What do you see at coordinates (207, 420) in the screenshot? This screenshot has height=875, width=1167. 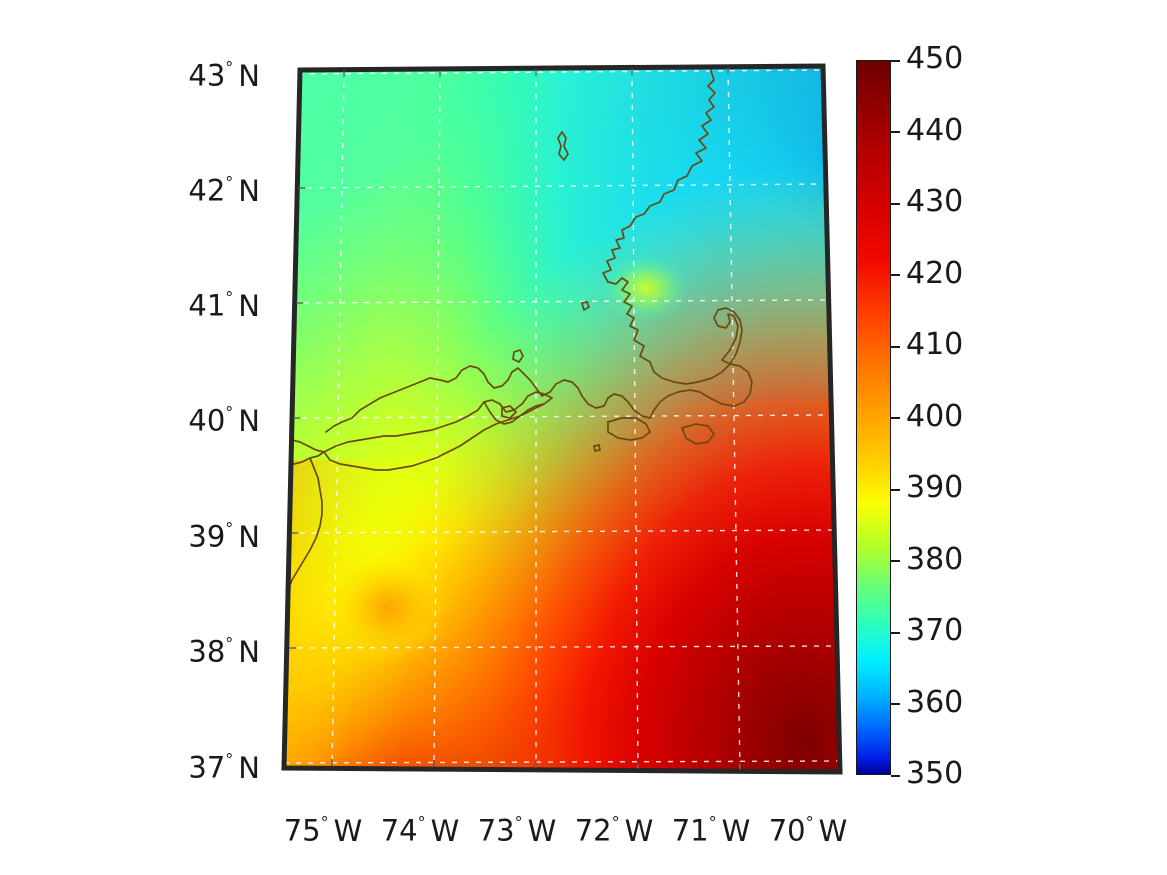 I see `lat-value-40: 40` at bounding box center [207, 420].